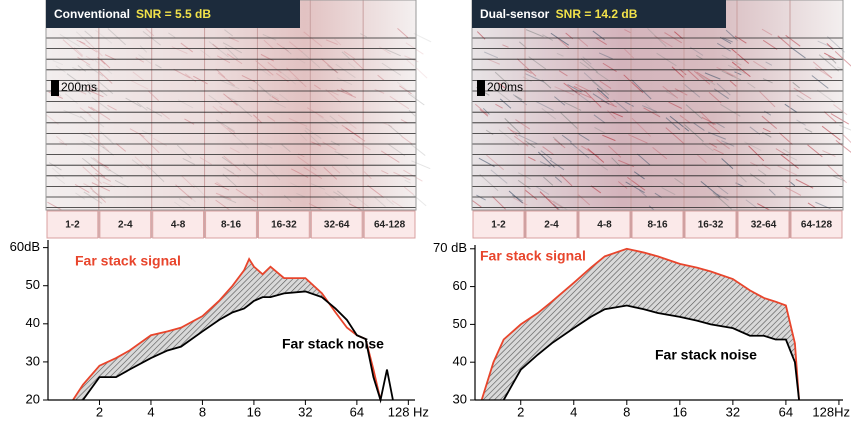 Image resolution: width=851 pixels, height=423 pixels. I want to click on band-label: 16-32, so click(284, 225).